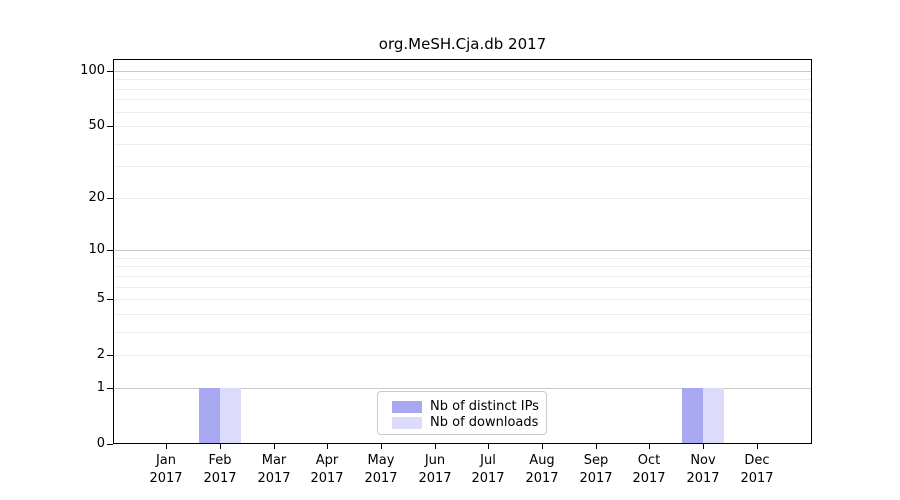  Describe the element at coordinates (488, 470) in the screenshot. I see `x-tick-label: Jul 2017` at that location.